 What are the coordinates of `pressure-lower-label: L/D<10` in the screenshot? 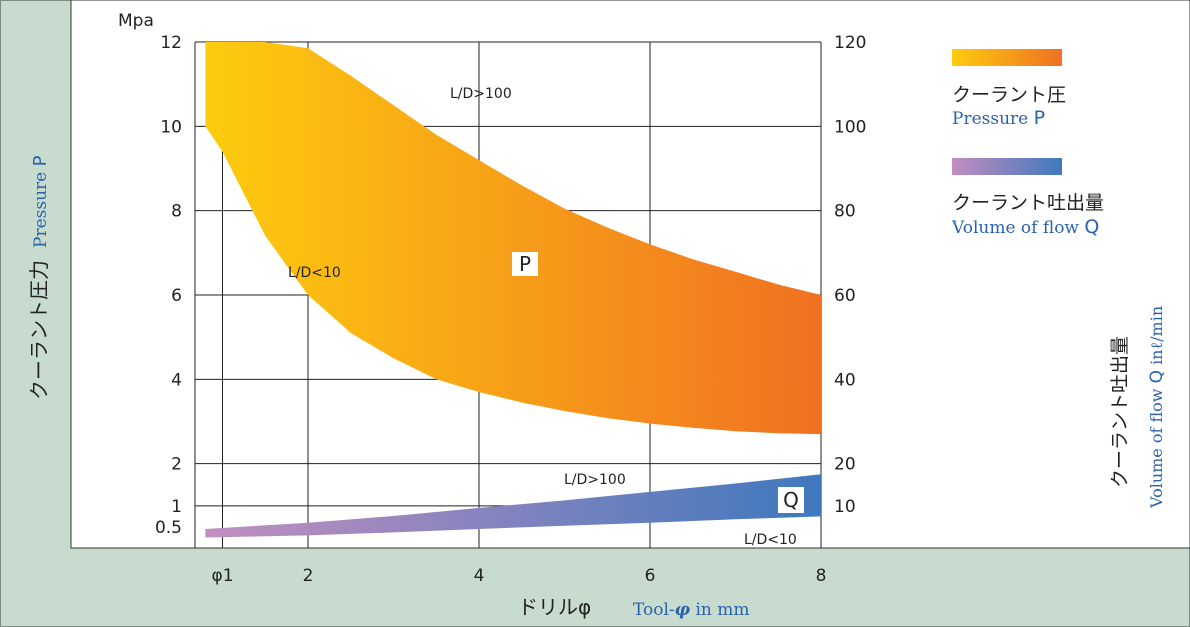 It's located at (314, 273).